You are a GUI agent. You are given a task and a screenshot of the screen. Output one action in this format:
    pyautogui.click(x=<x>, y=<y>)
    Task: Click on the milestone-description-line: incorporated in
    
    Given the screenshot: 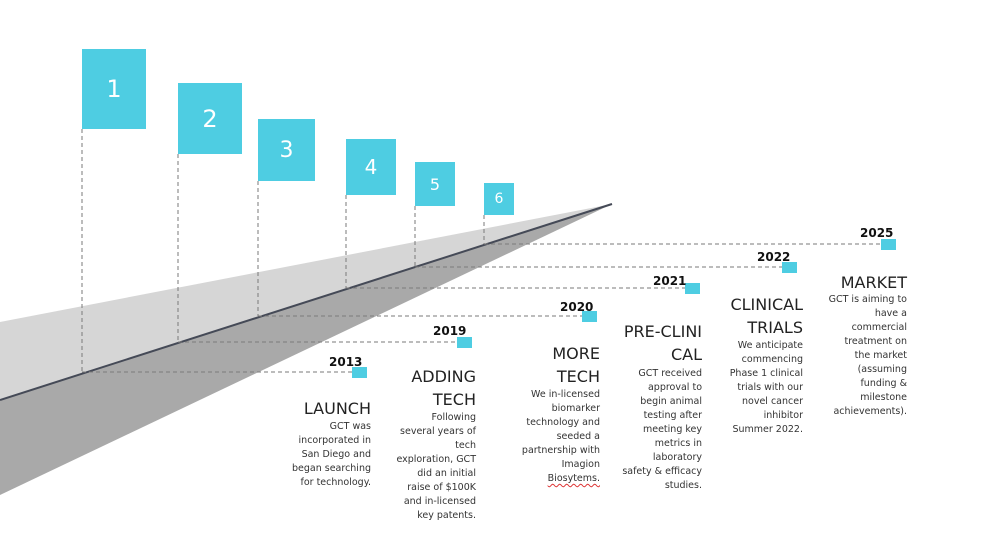 What is the action you would take?
    pyautogui.click(x=334, y=440)
    